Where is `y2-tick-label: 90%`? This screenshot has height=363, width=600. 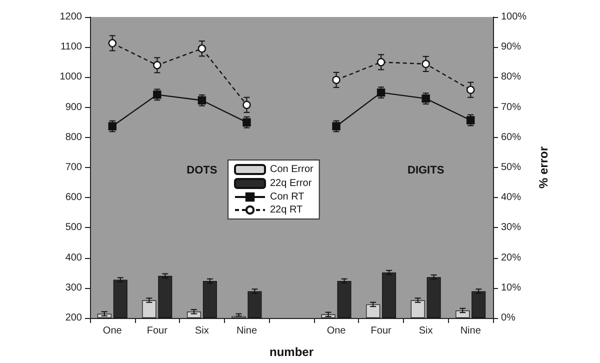 y2-tick-label: 90% is located at coordinates (511, 47).